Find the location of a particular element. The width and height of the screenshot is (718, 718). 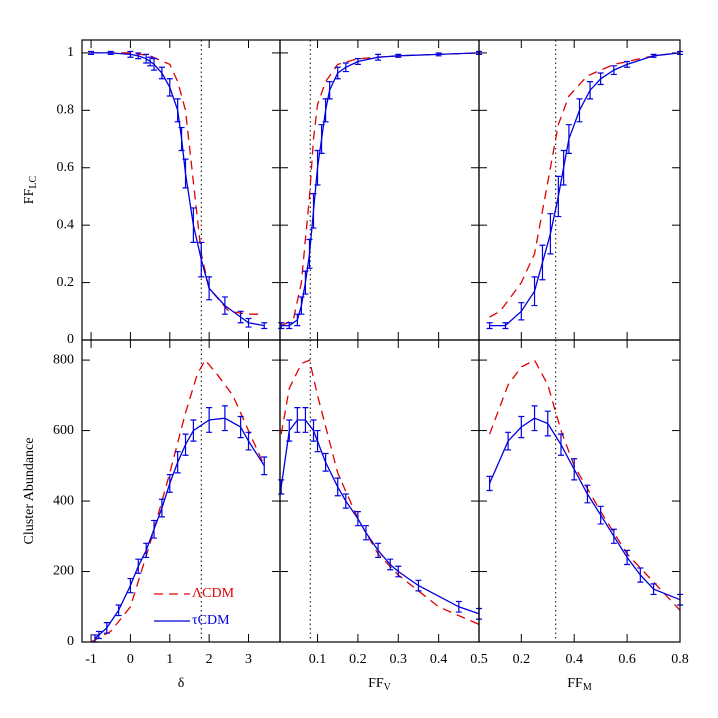

x-tick-label: 2 is located at coordinates (209, 659).